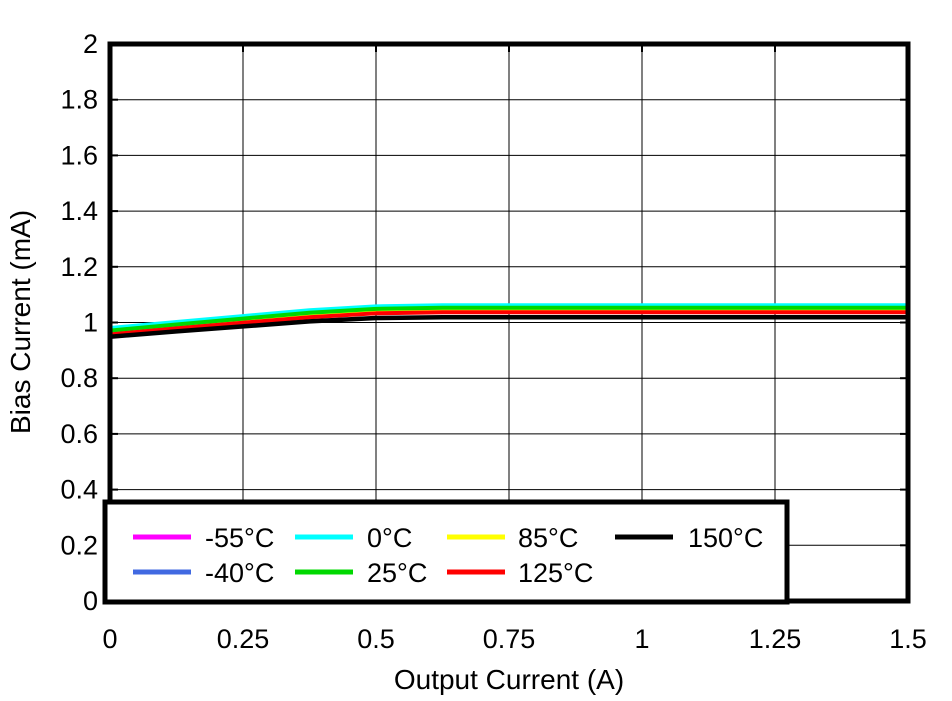 This screenshot has width=952, height=701. I want to click on legend-item: 125°C, so click(520, 573).